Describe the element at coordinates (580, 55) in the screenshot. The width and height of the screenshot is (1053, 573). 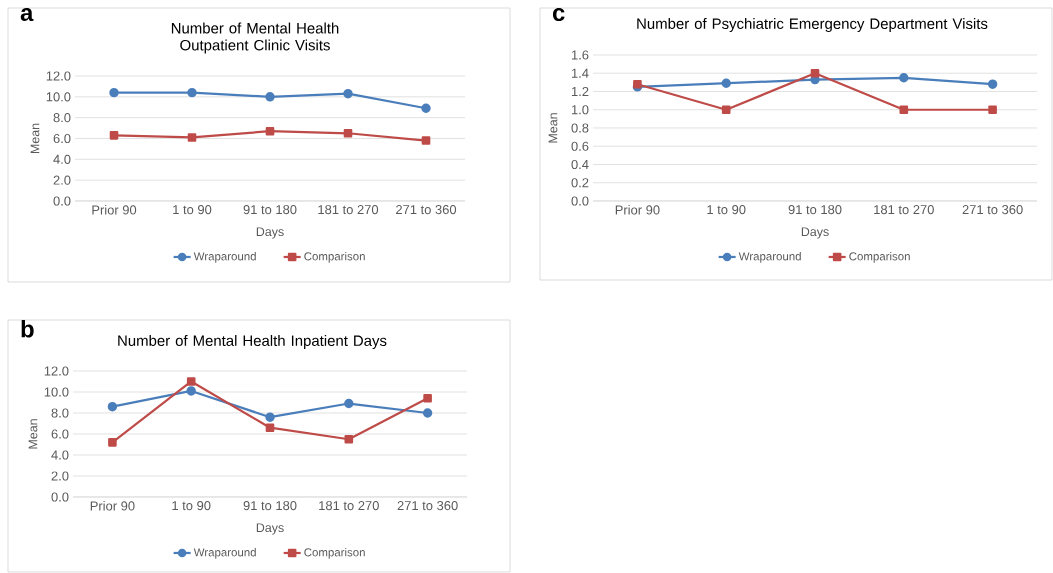
I see `y-tick-label: 1.6` at that location.